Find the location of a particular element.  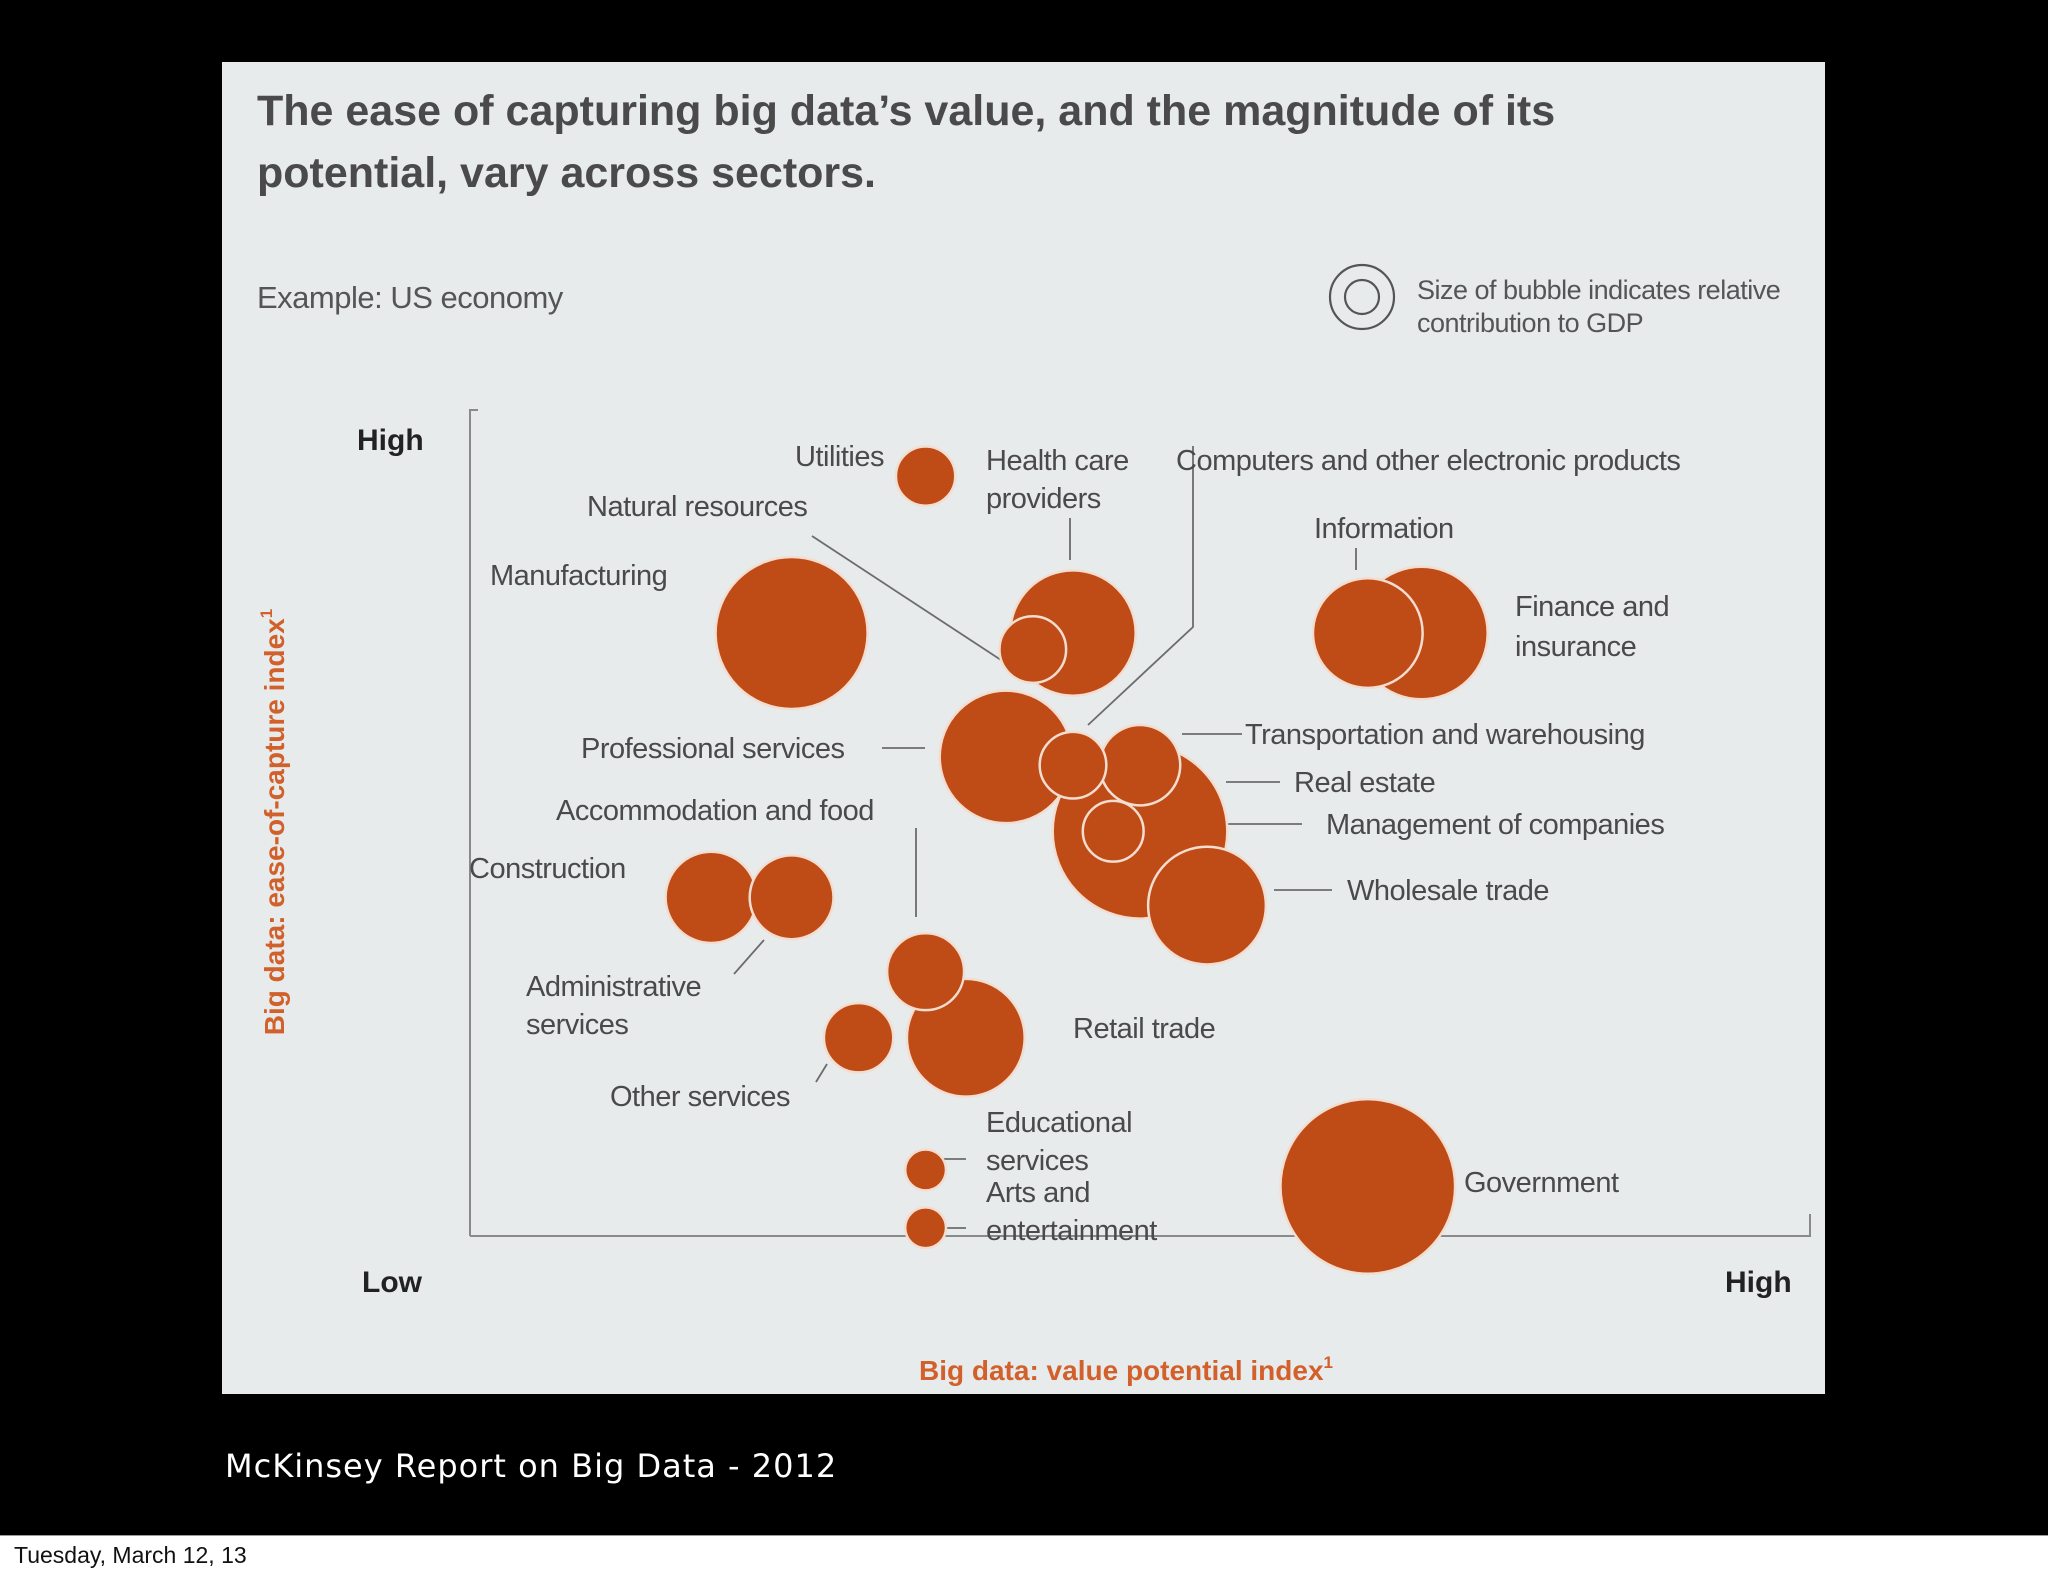

label-wholesale-trade: Wholesale trade is located at coordinates (1448, 891).